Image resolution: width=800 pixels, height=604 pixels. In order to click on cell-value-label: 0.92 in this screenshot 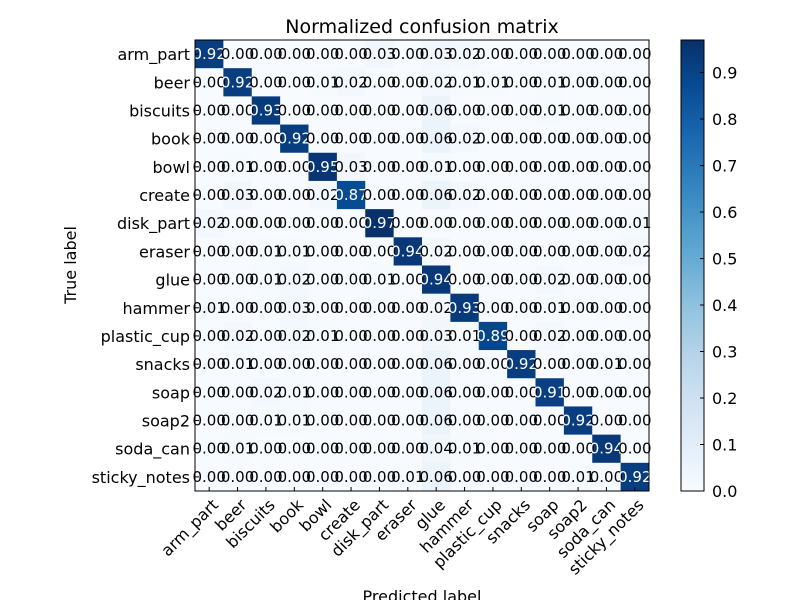, I will do `click(294, 139)`.